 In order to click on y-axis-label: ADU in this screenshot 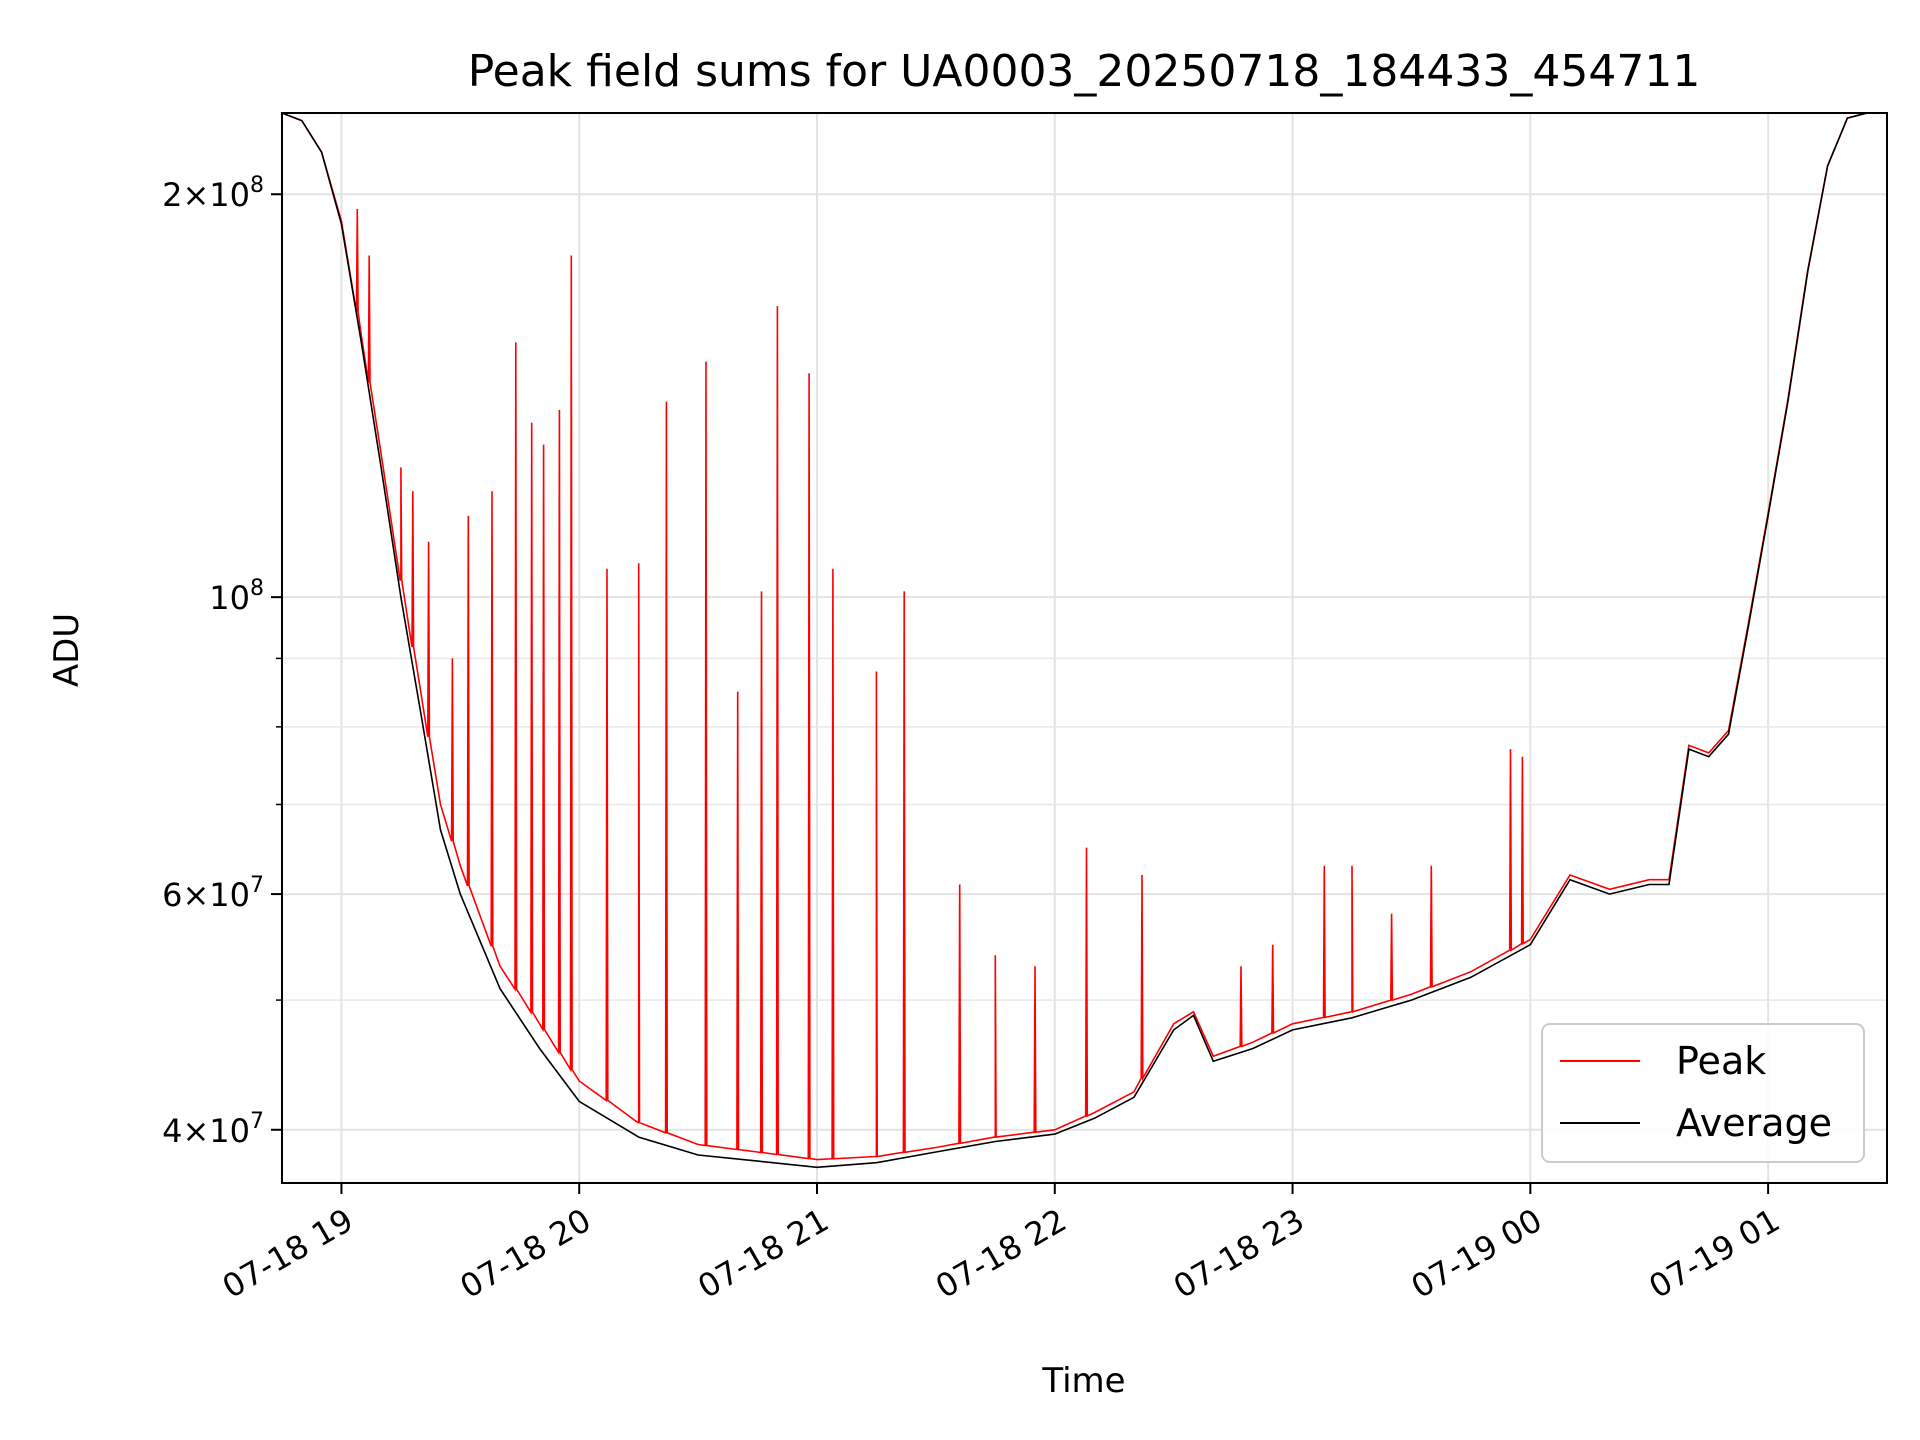, I will do `click(67, 650)`.